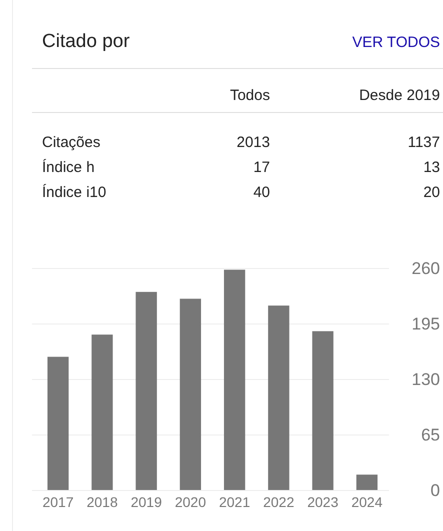  I want to click on text: Desde 2019, so click(399, 95).